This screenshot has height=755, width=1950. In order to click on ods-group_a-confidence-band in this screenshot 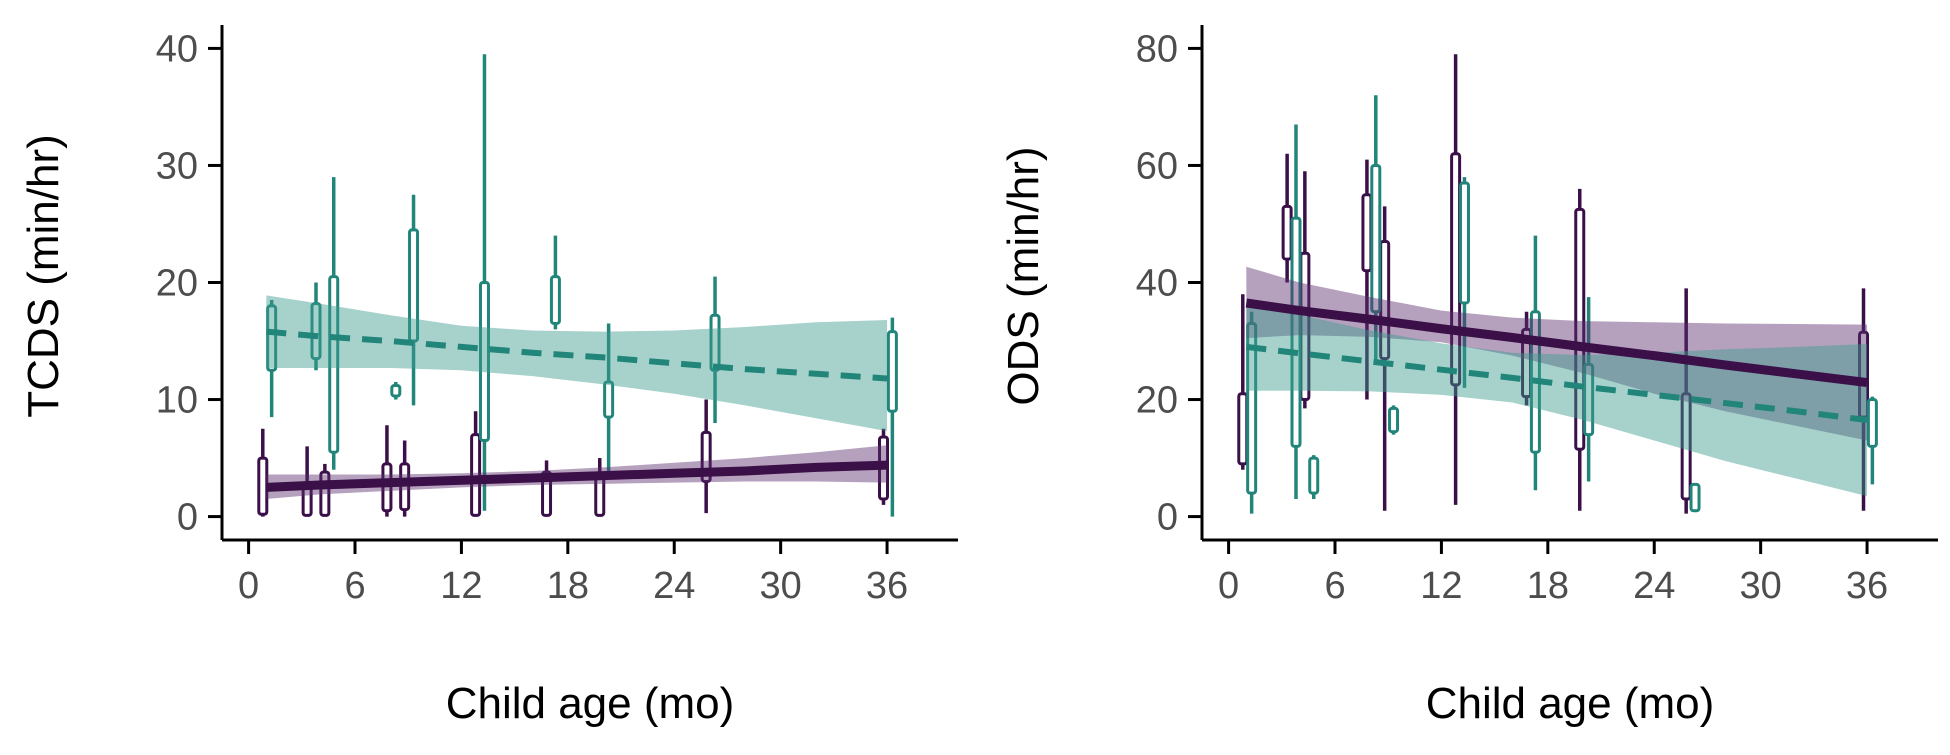, I will do `click(1557, 353)`.